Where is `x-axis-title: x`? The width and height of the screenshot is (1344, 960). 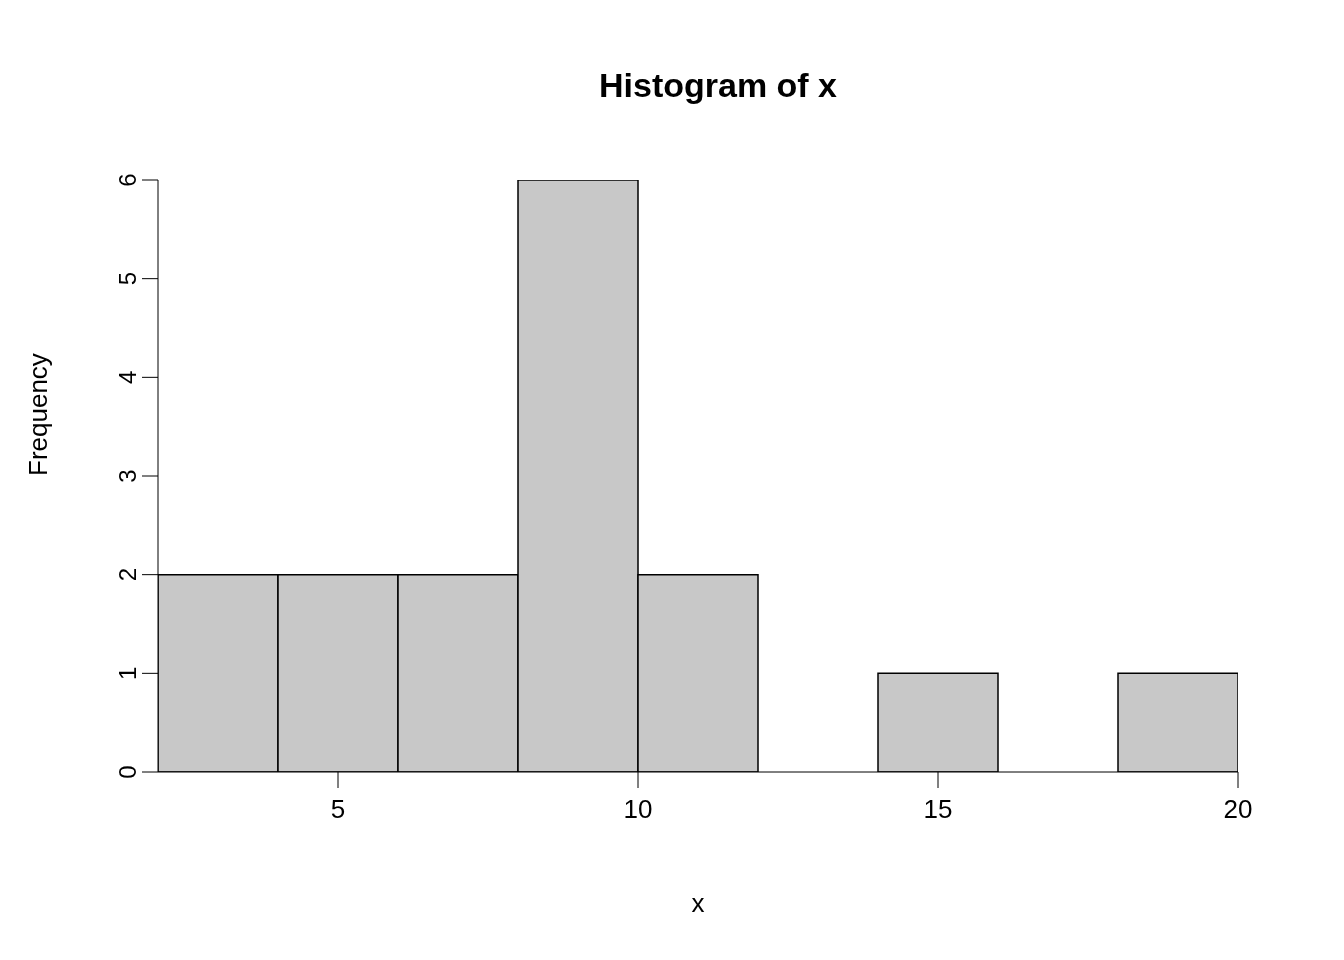 x-axis-title: x is located at coordinates (698, 903).